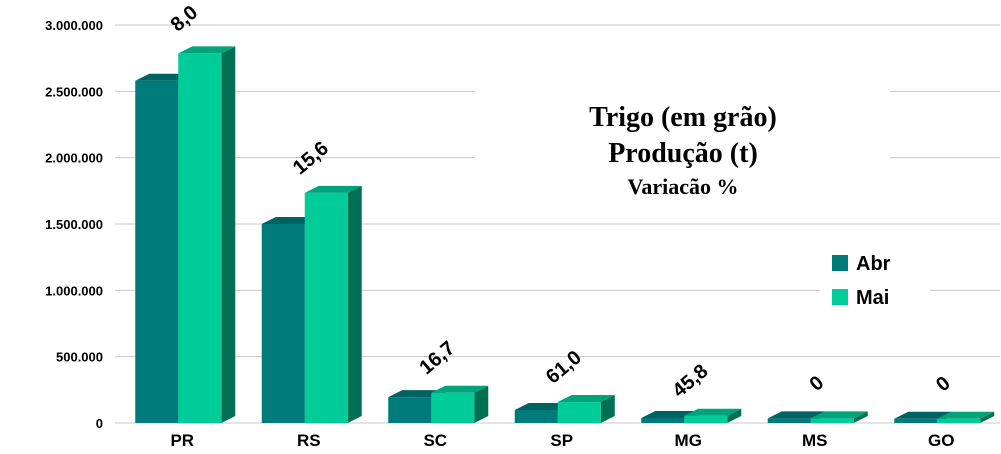 This screenshot has height=454, width=1001. Describe the element at coordinates (437, 358) in the screenshot. I see `variation-label: 16,7` at that location.